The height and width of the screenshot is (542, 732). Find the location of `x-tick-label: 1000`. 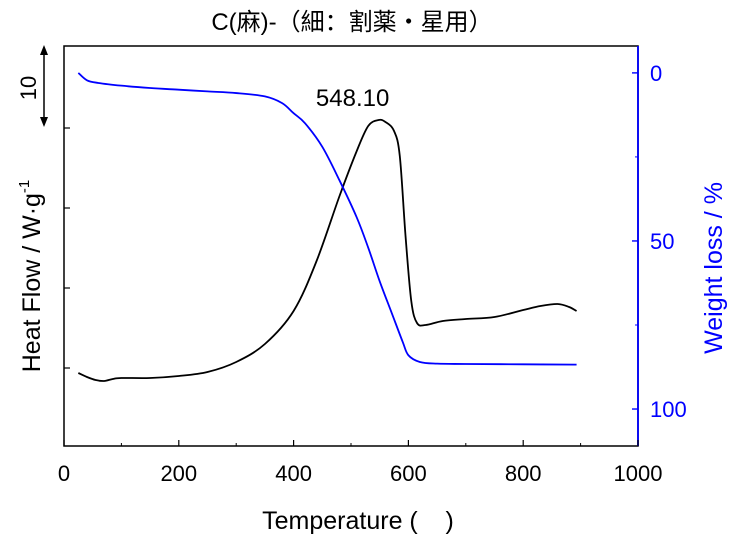

x-tick-label: 1000 is located at coordinates (638, 473).